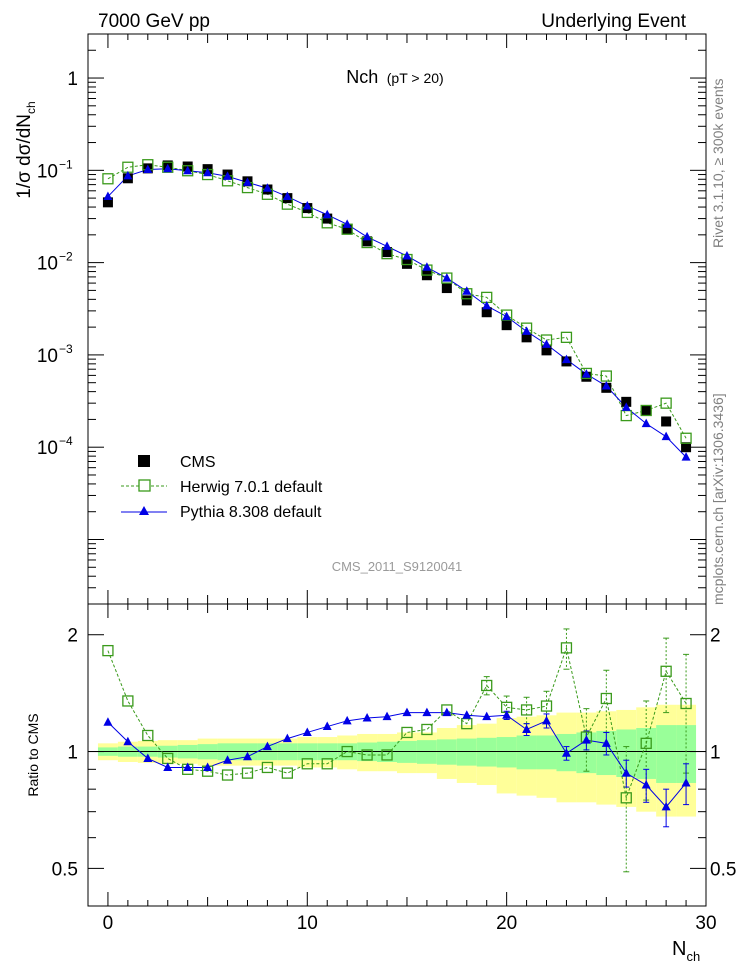  I want to click on y-tick-label: 1, so click(72, 79).